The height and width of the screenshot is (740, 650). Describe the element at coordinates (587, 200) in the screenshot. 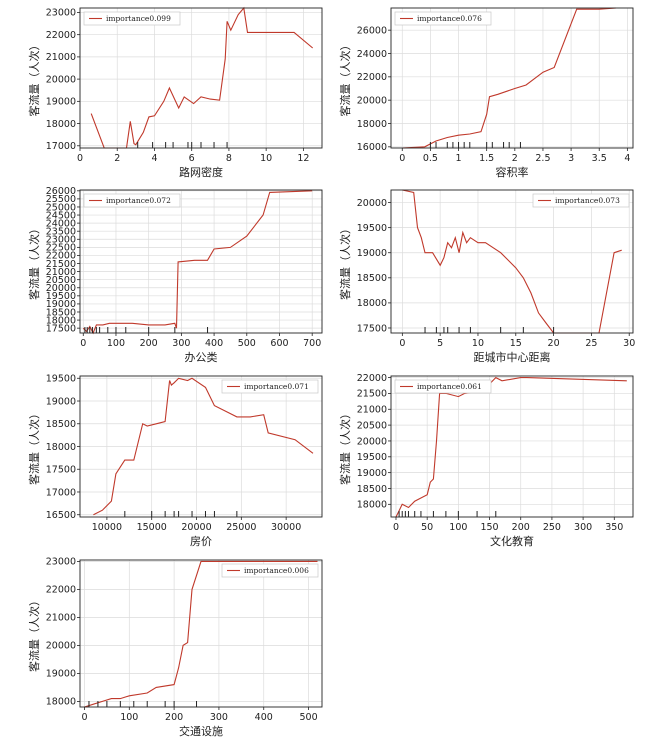

I see `legend-label: importance0.073` at that location.